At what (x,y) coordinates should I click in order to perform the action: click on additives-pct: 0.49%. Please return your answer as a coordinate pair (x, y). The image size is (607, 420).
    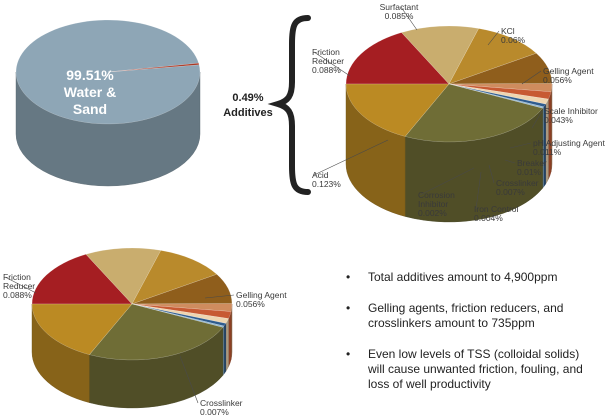
    Looking at the image, I should click on (247, 98).